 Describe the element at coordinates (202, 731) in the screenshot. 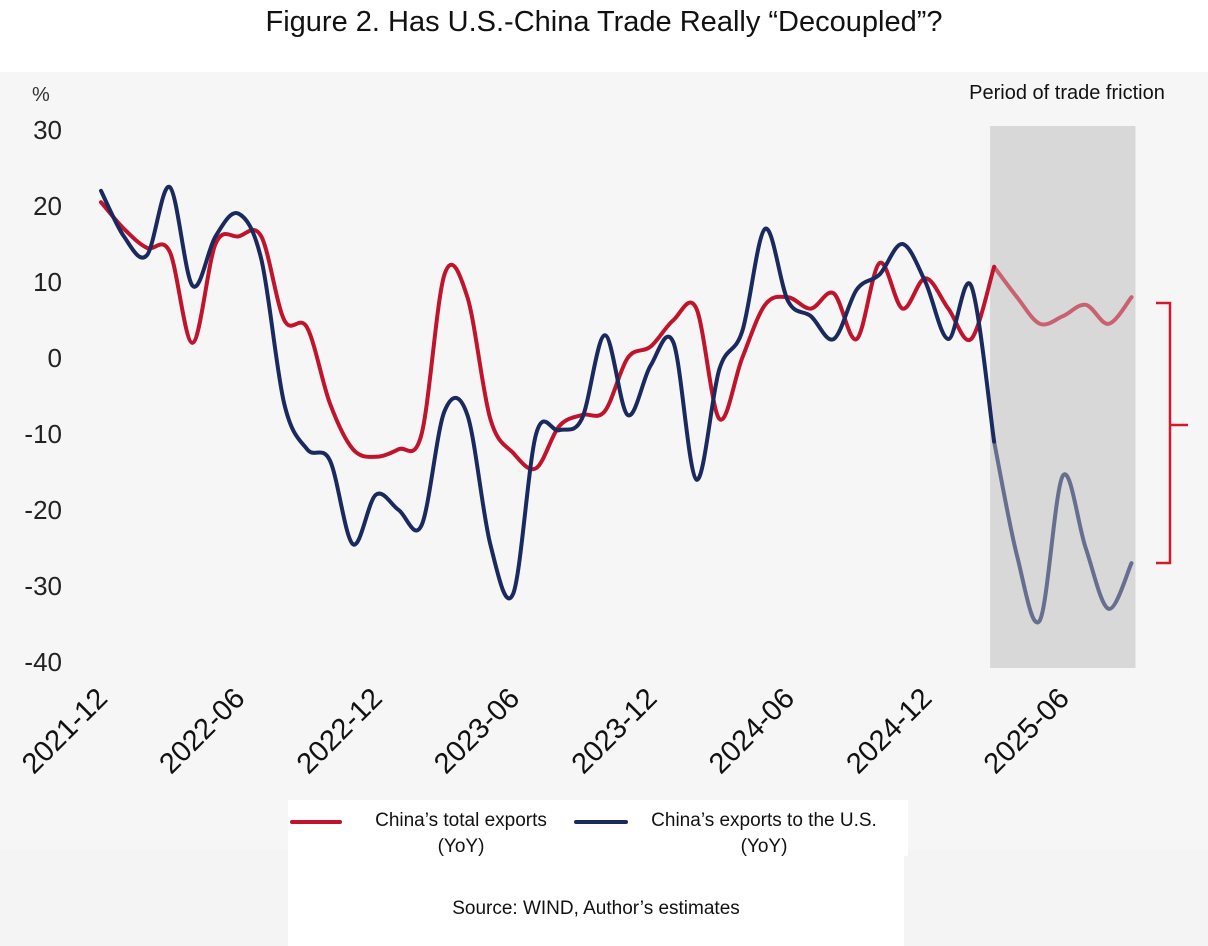

I see `x-tick-label: 2022-06` at that location.